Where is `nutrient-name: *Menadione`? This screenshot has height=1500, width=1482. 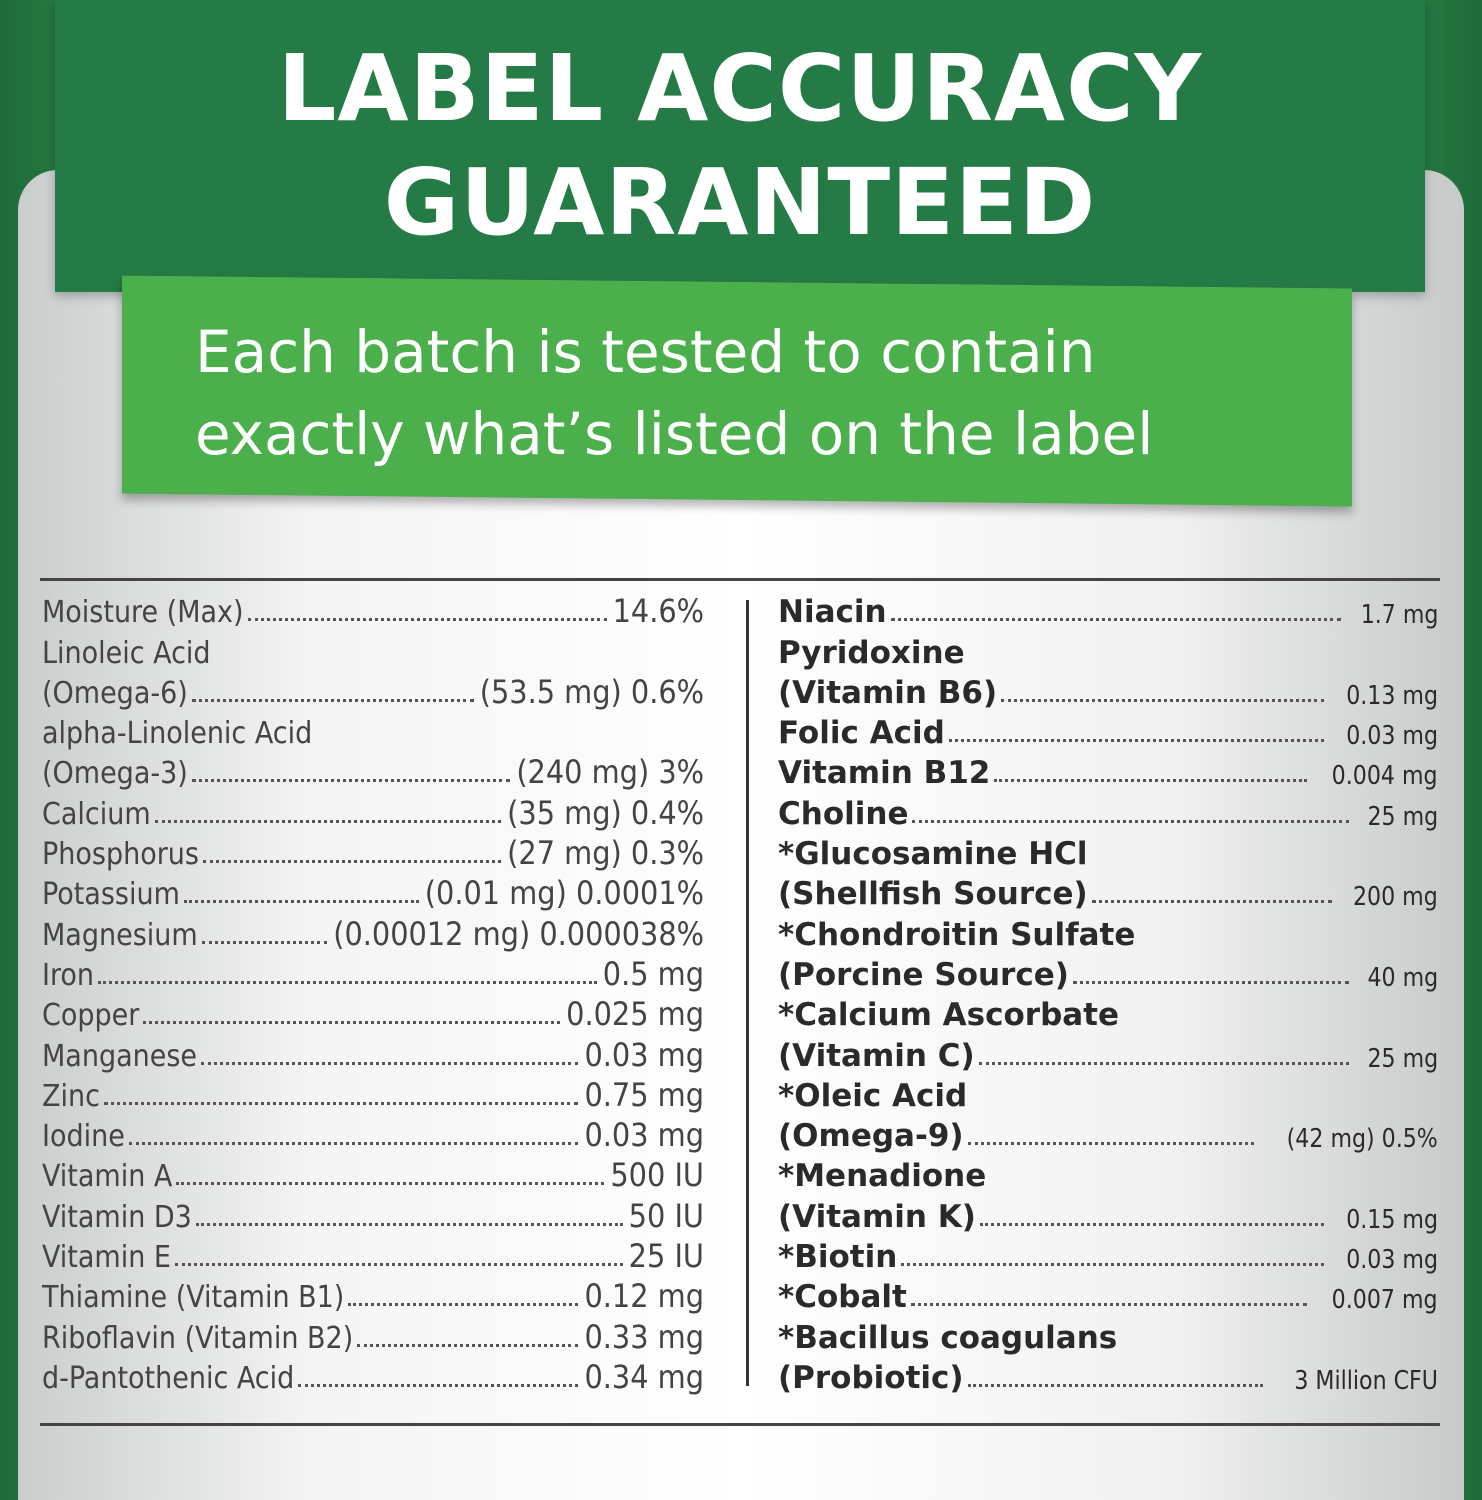
nutrient-name: *Menadione is located at coordinates (882, 1176).